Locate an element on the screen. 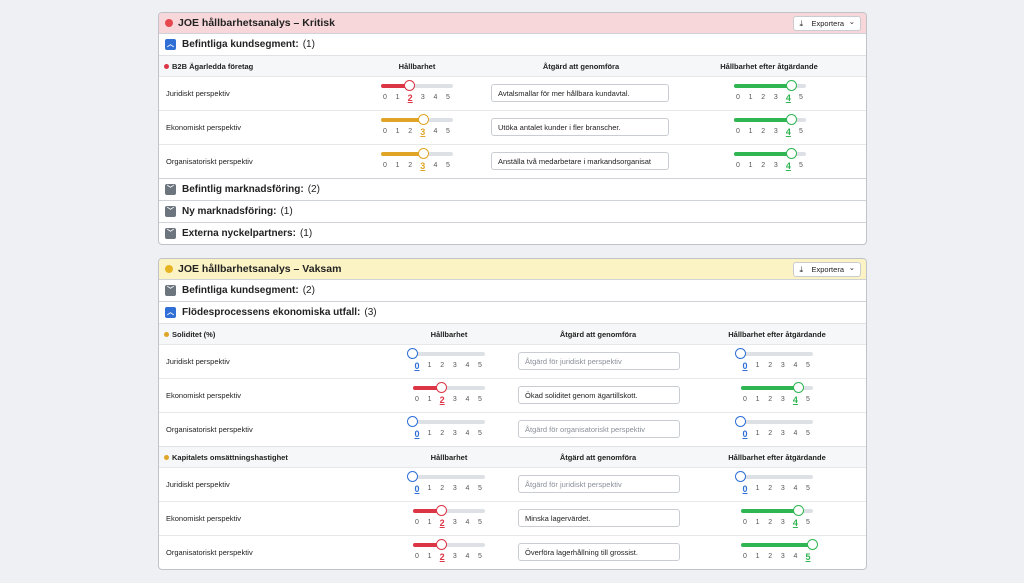 This screenshot has width=1024, height=583. group-header: ﹀ Externa nyckelpartners: (1) is located at coordinates (512, 233).